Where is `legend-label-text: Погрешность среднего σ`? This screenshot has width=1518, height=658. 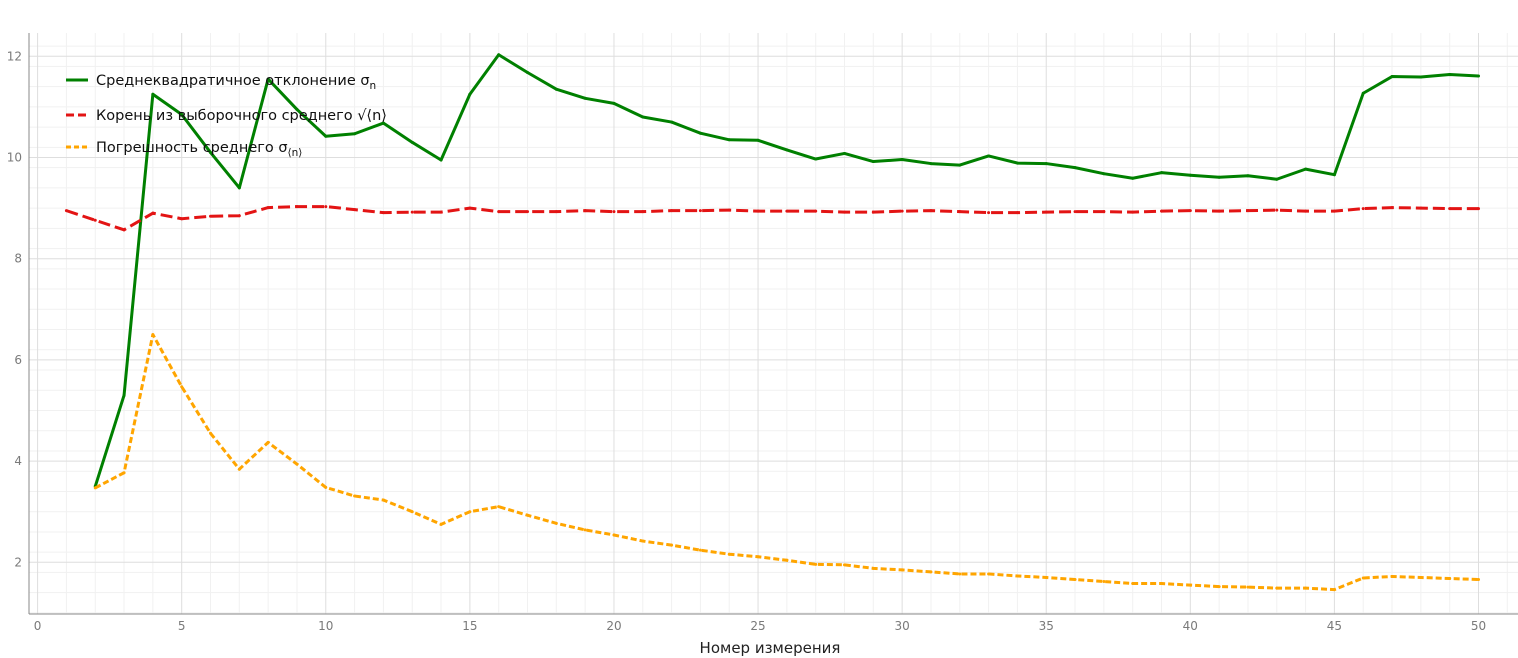
legend-label-text: Погрешность среднего σ is located at coordinates (192, 148).